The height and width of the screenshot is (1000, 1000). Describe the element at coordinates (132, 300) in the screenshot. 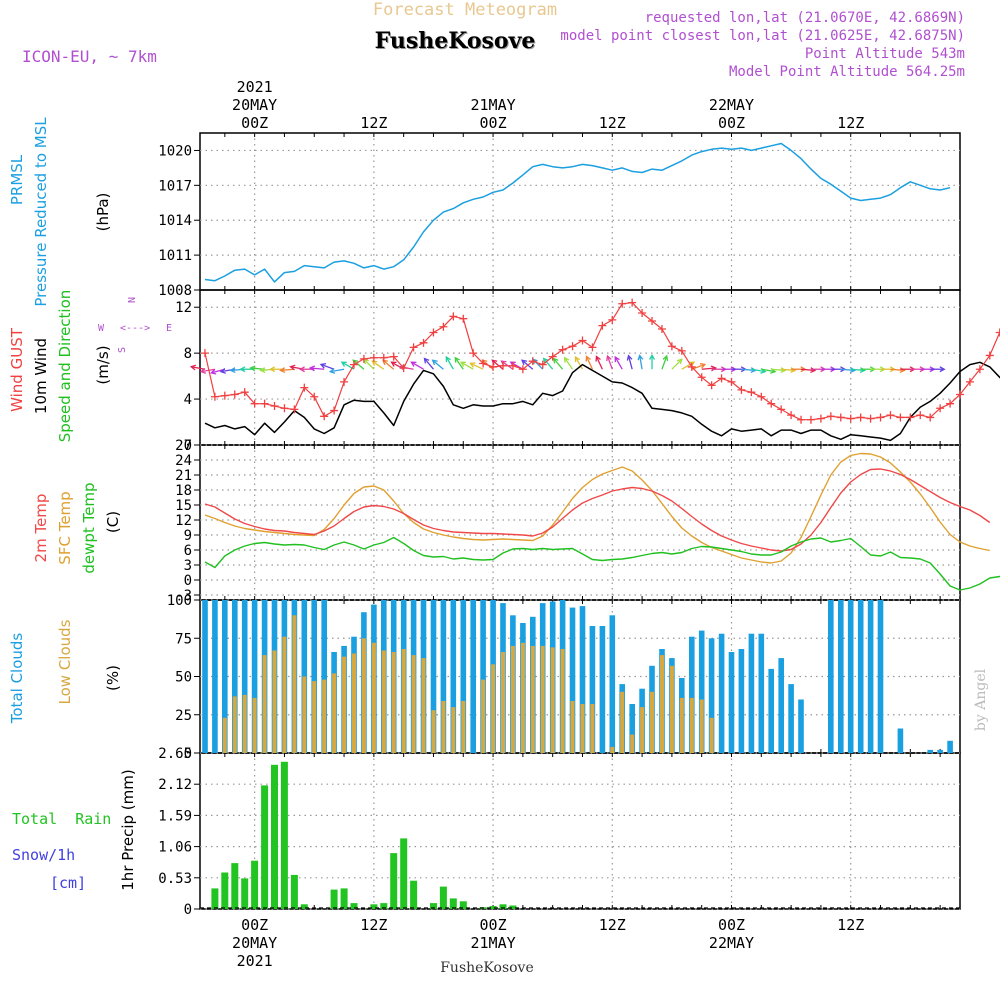

I see `compass-n: N` at that location.